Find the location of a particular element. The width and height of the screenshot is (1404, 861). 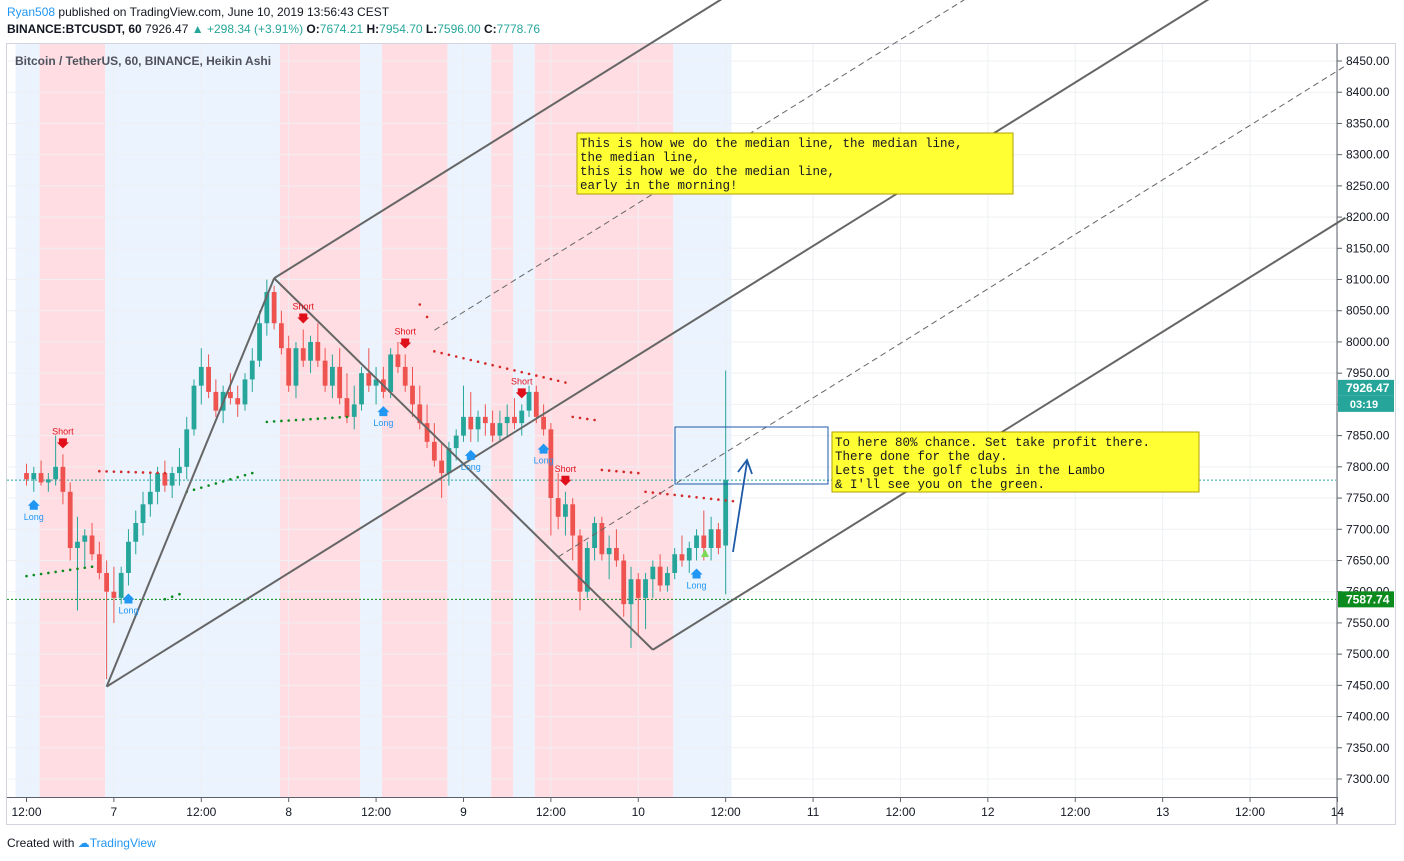

low-label: L: is located at coordinates (431, 29).